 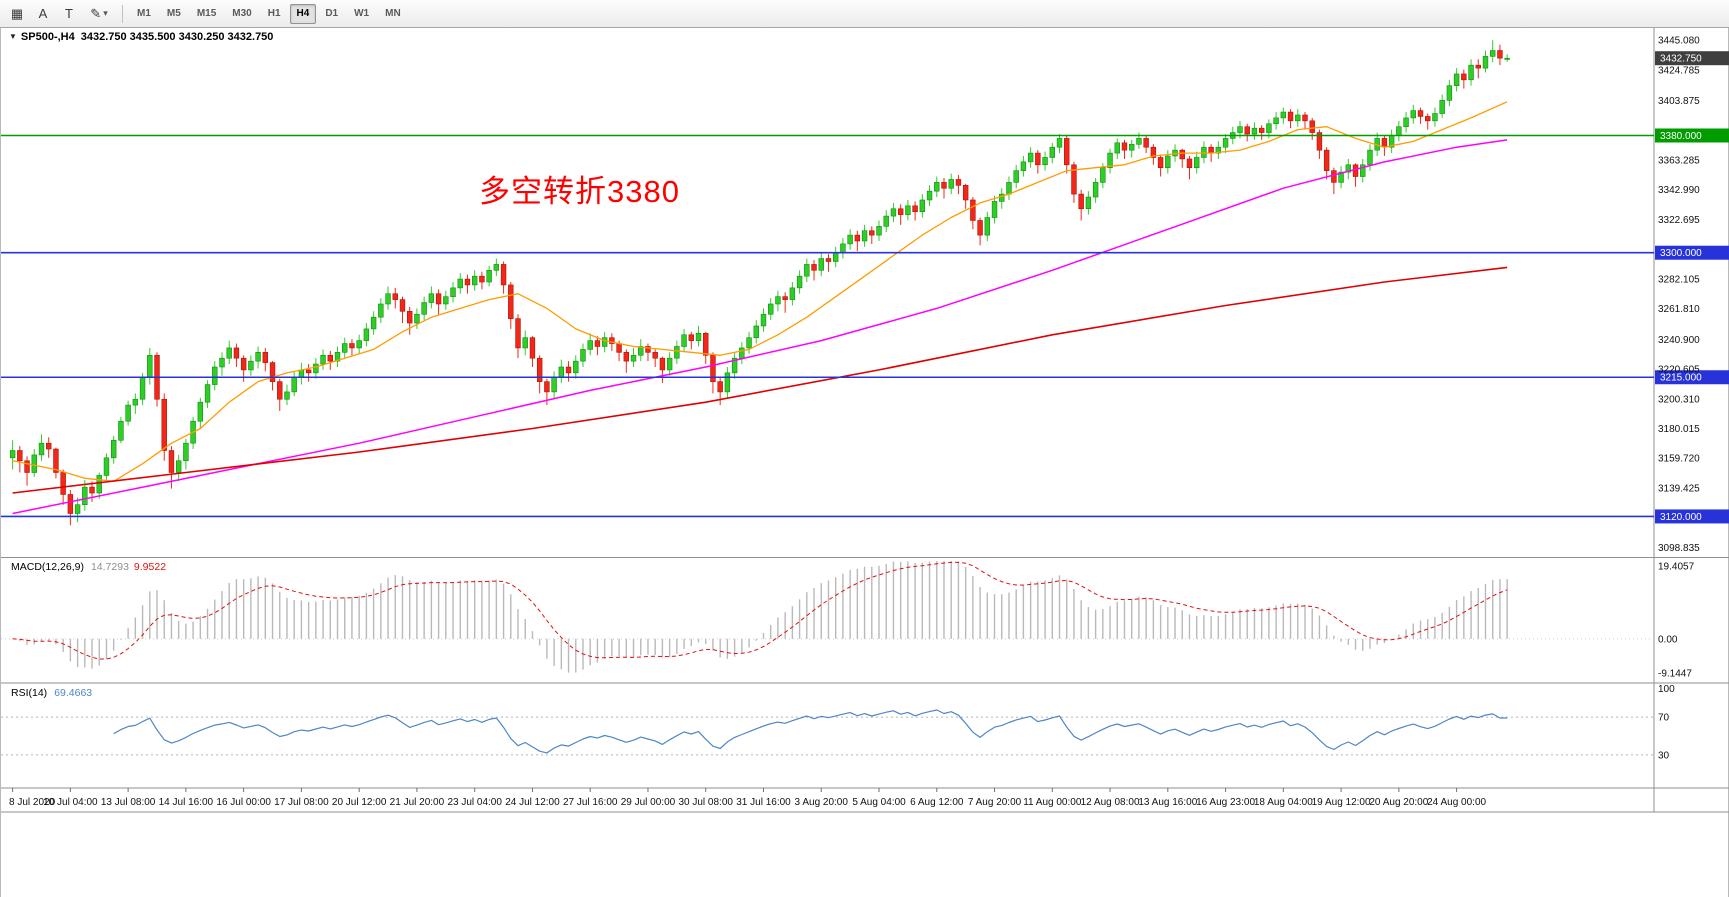 What do you see at coordinates (47, 567) in the screenshot?
I see `macd-name: MACD(12,26,9)` at bounding box center [47, 567].